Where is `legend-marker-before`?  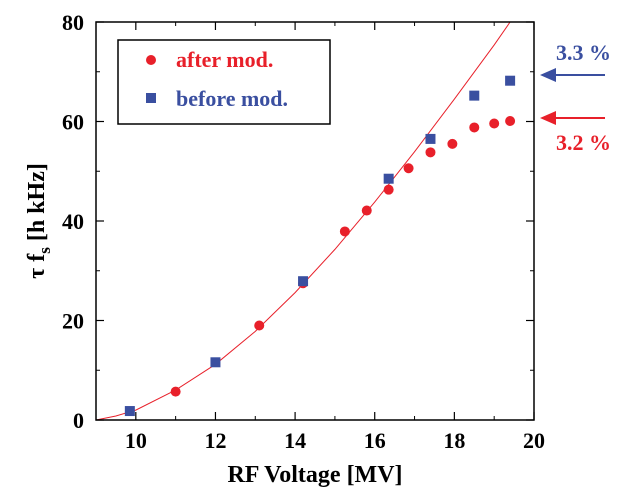 legend-marker-before is located at coordinates (151, 98).